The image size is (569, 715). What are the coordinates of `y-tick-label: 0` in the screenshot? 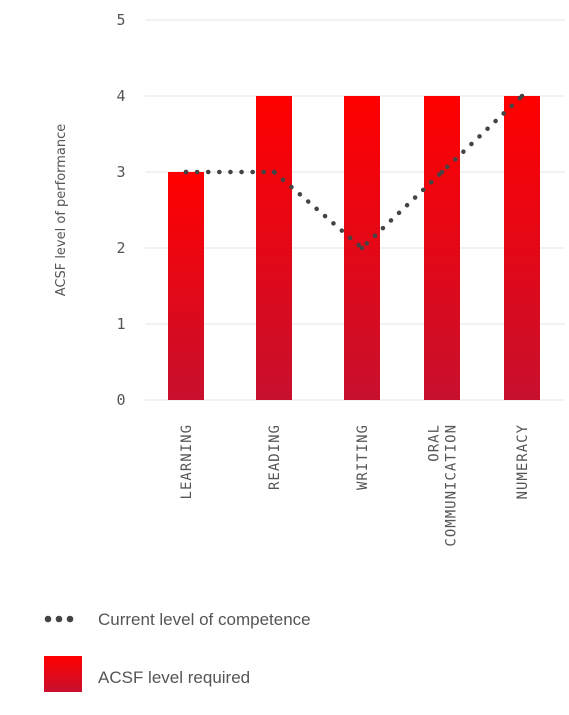 It's located at (120, 400).